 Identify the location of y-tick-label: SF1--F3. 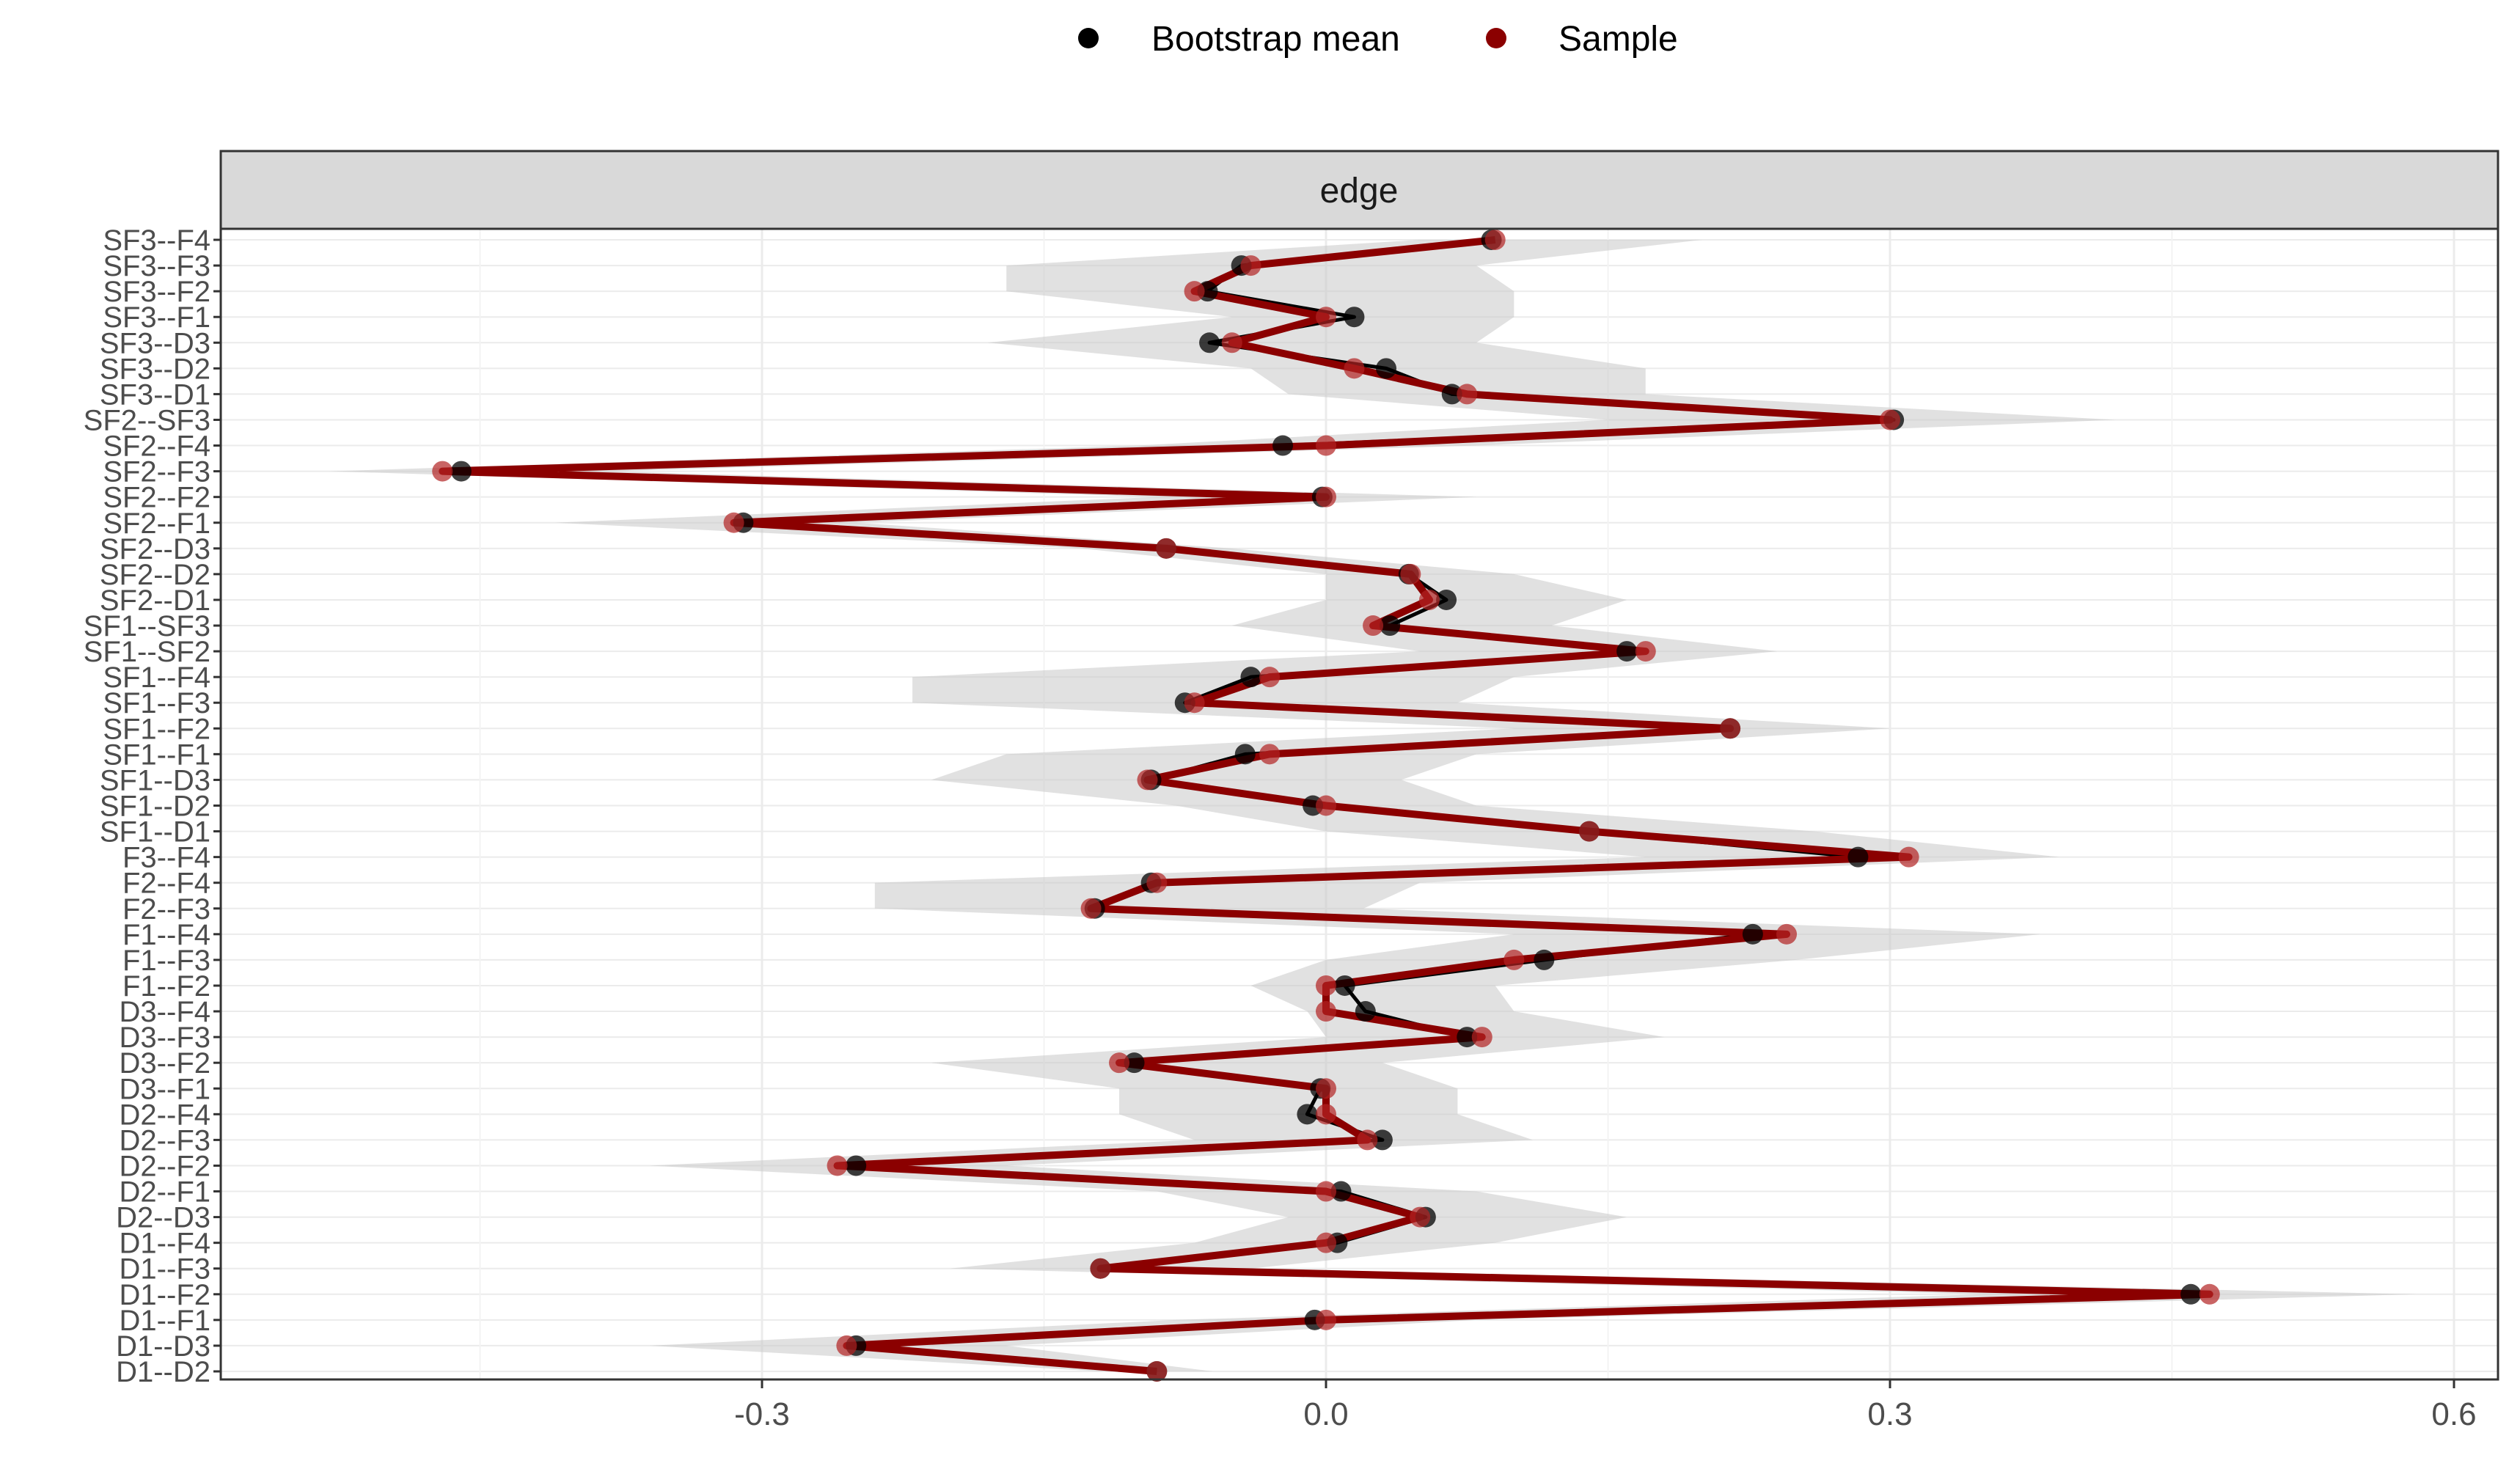
(156, 703).